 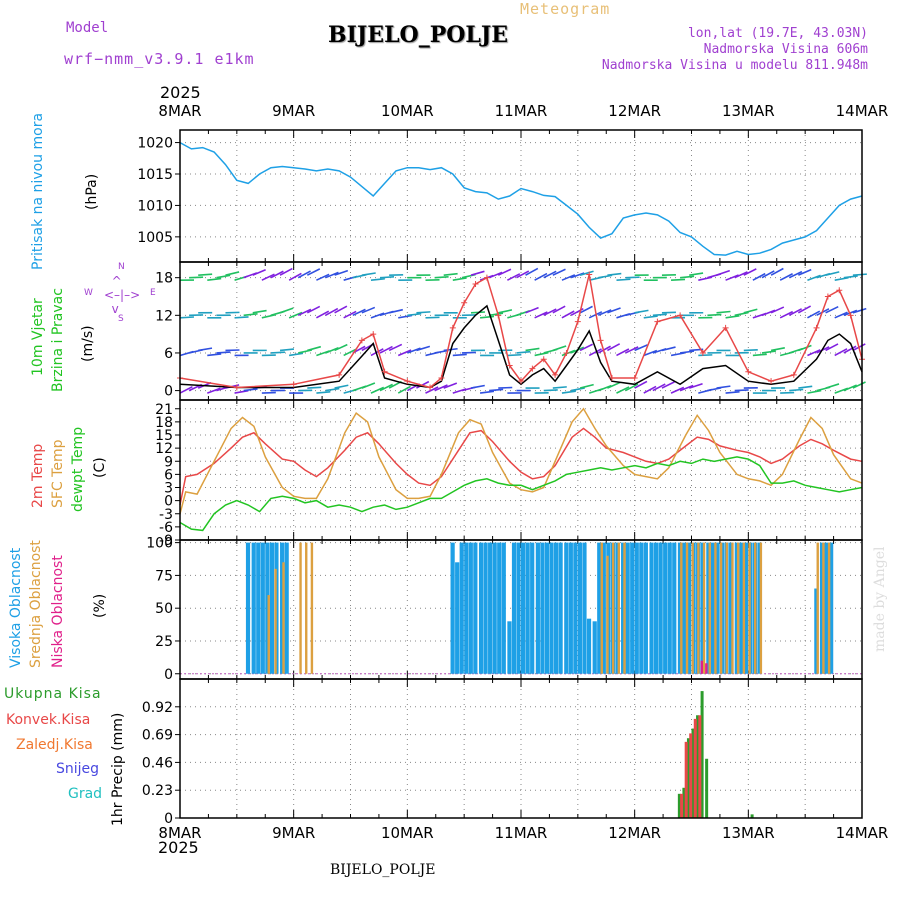 I want to click on precip-legend-conv: Konvek.Kisa, so click(x=48, y=720).